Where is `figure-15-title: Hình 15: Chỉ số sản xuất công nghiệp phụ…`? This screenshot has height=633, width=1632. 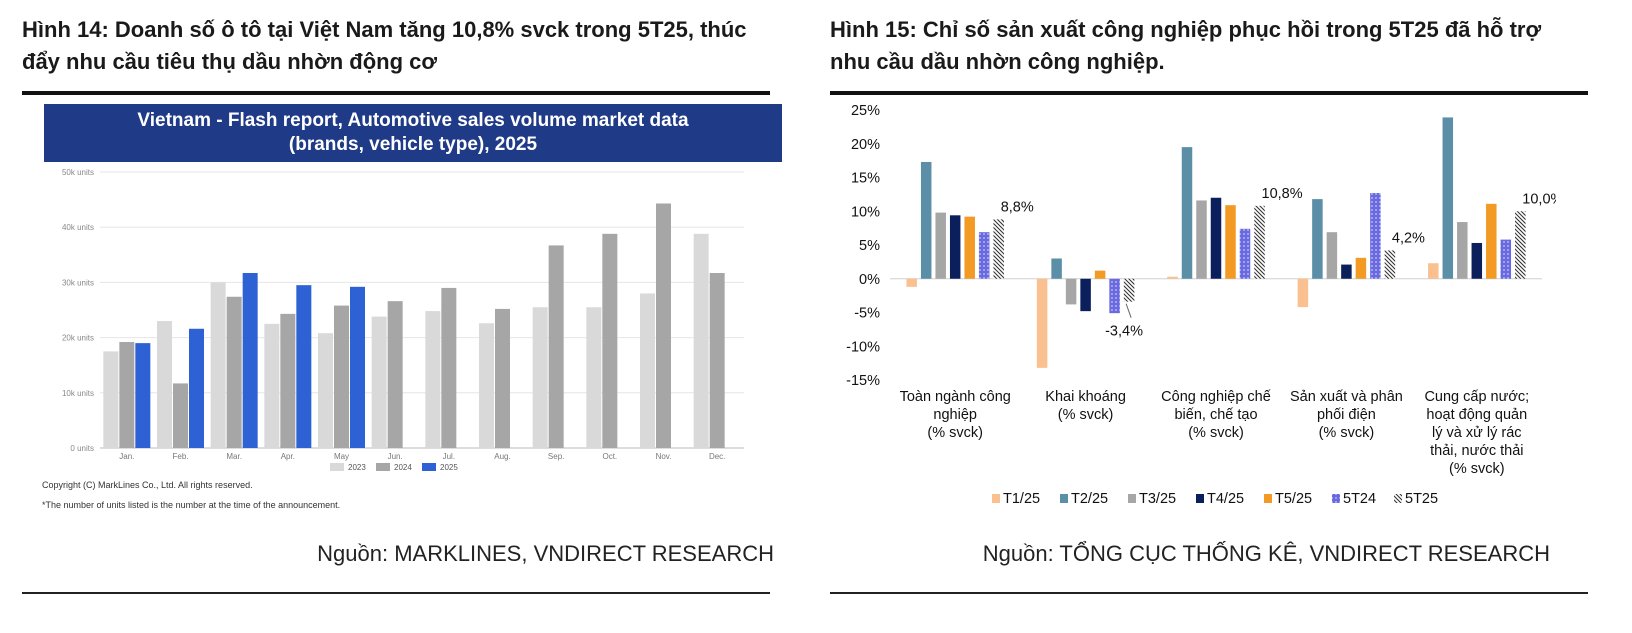
figure-15-title: Hình 15: Chỉ số sản xuất công nghiệp phụ… is located at coordinates (1185, 46).